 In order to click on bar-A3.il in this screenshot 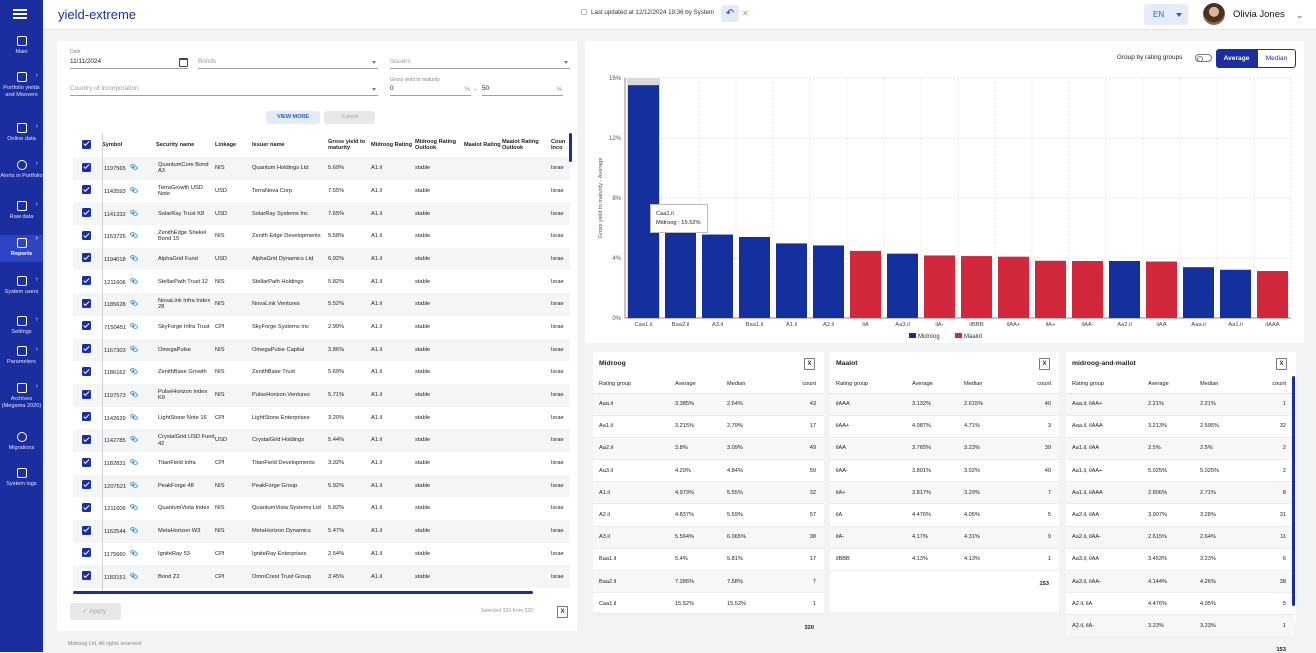, I will do `click(717, 276)`.